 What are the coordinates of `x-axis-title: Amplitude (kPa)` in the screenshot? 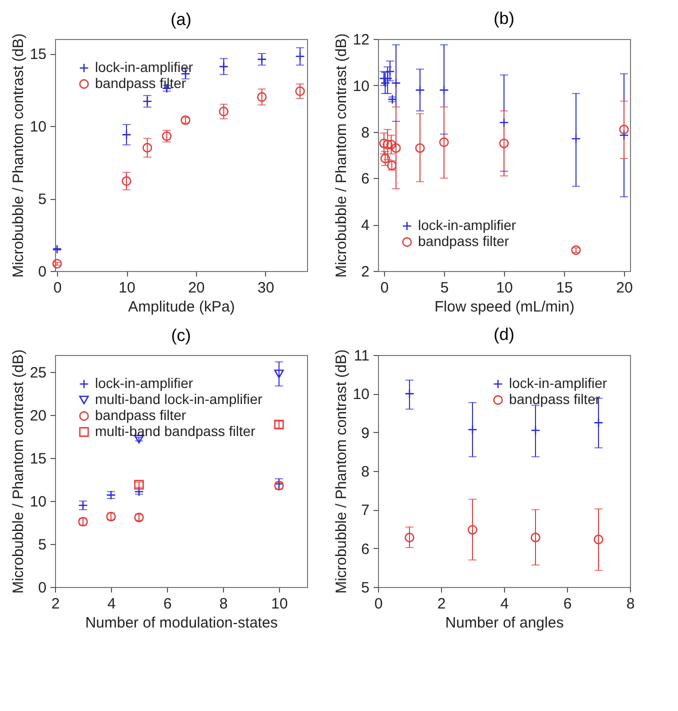 It's located at (181, 307).